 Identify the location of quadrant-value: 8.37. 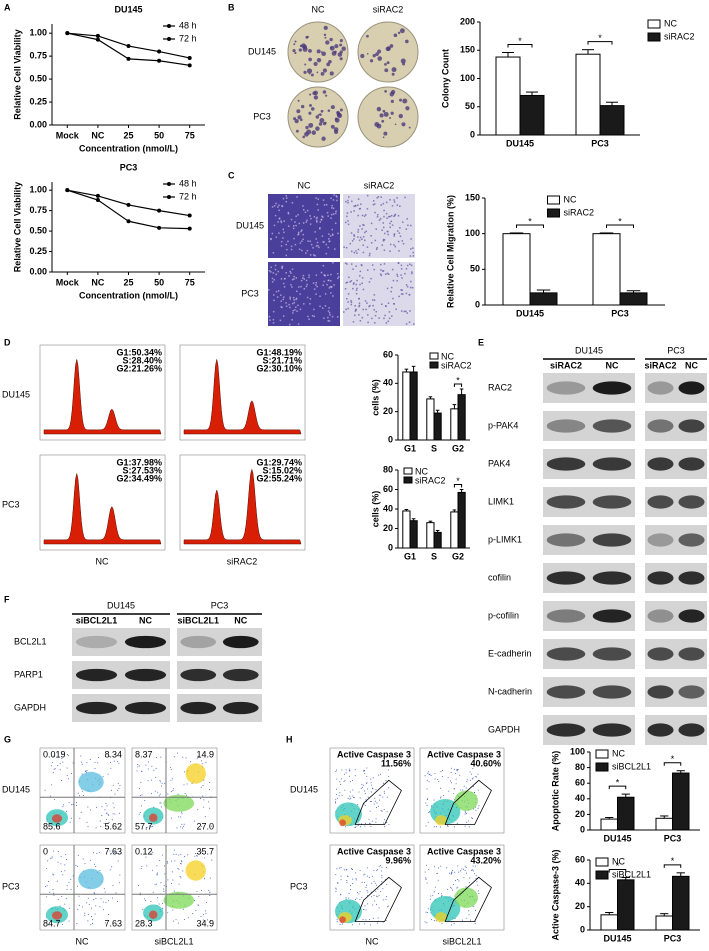
(144, 754).